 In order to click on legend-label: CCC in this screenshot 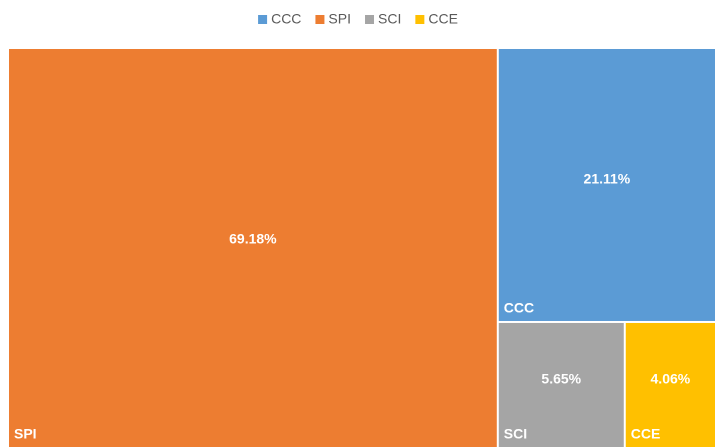, I will do `click(286, 19)`.